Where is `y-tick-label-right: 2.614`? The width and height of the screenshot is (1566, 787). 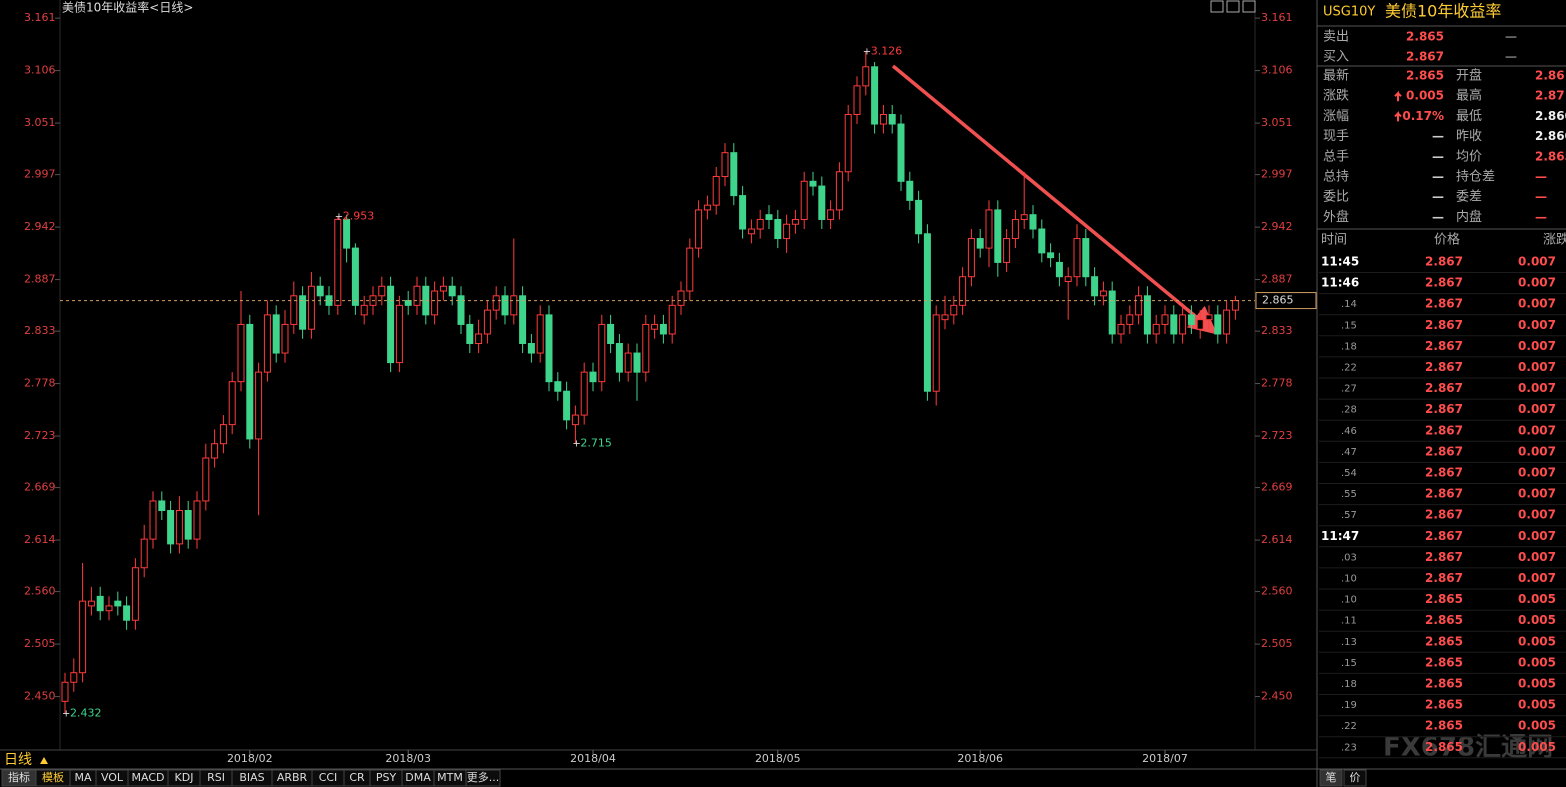 y-tick-label-right: 2.614 is located at coordinates (1277, 539).